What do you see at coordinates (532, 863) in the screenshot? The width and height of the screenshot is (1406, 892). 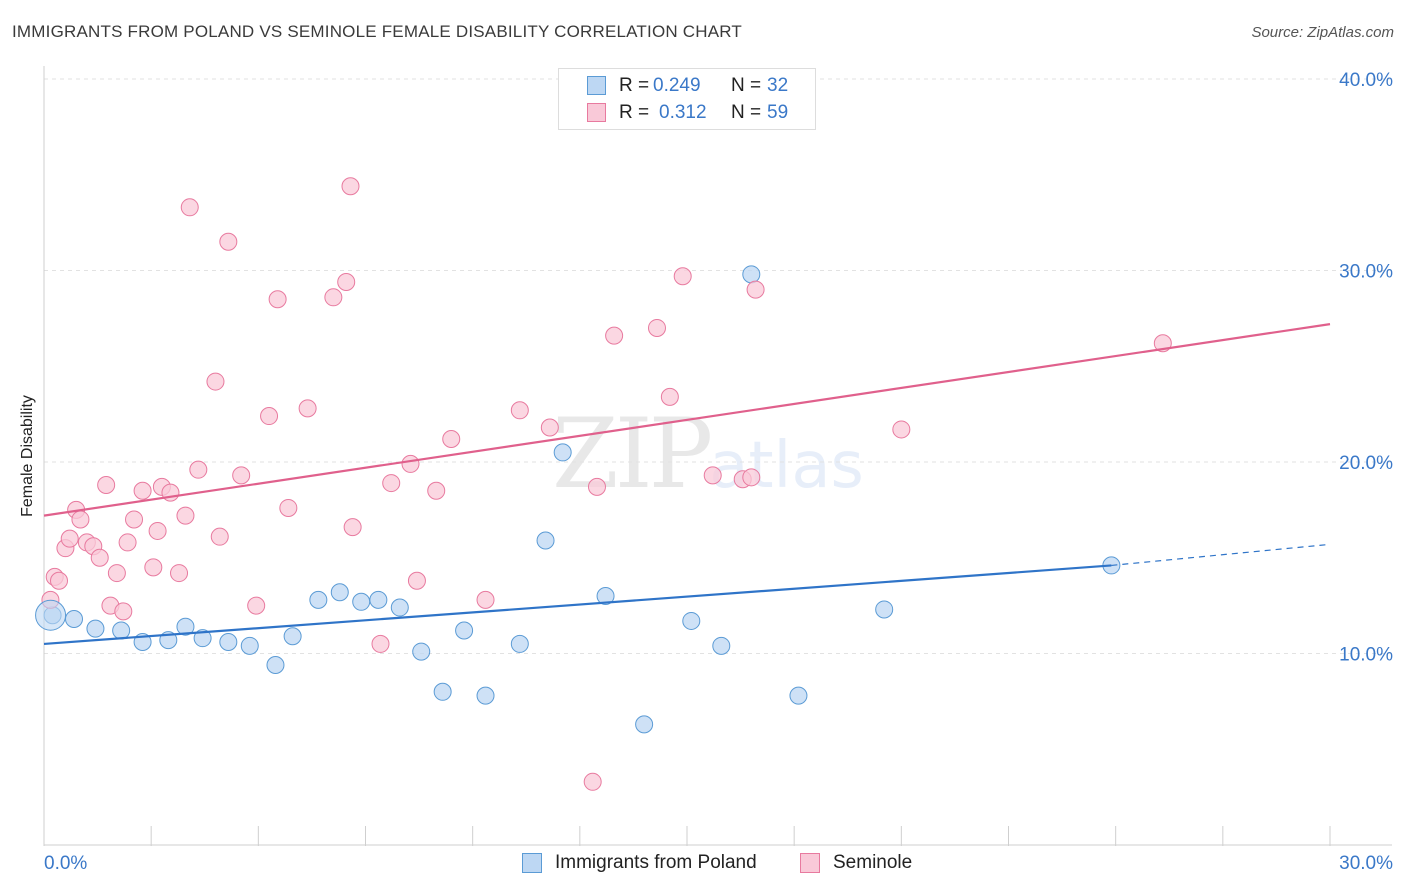 I see `poland-legend-swatch` at bounding box center [532, 863].